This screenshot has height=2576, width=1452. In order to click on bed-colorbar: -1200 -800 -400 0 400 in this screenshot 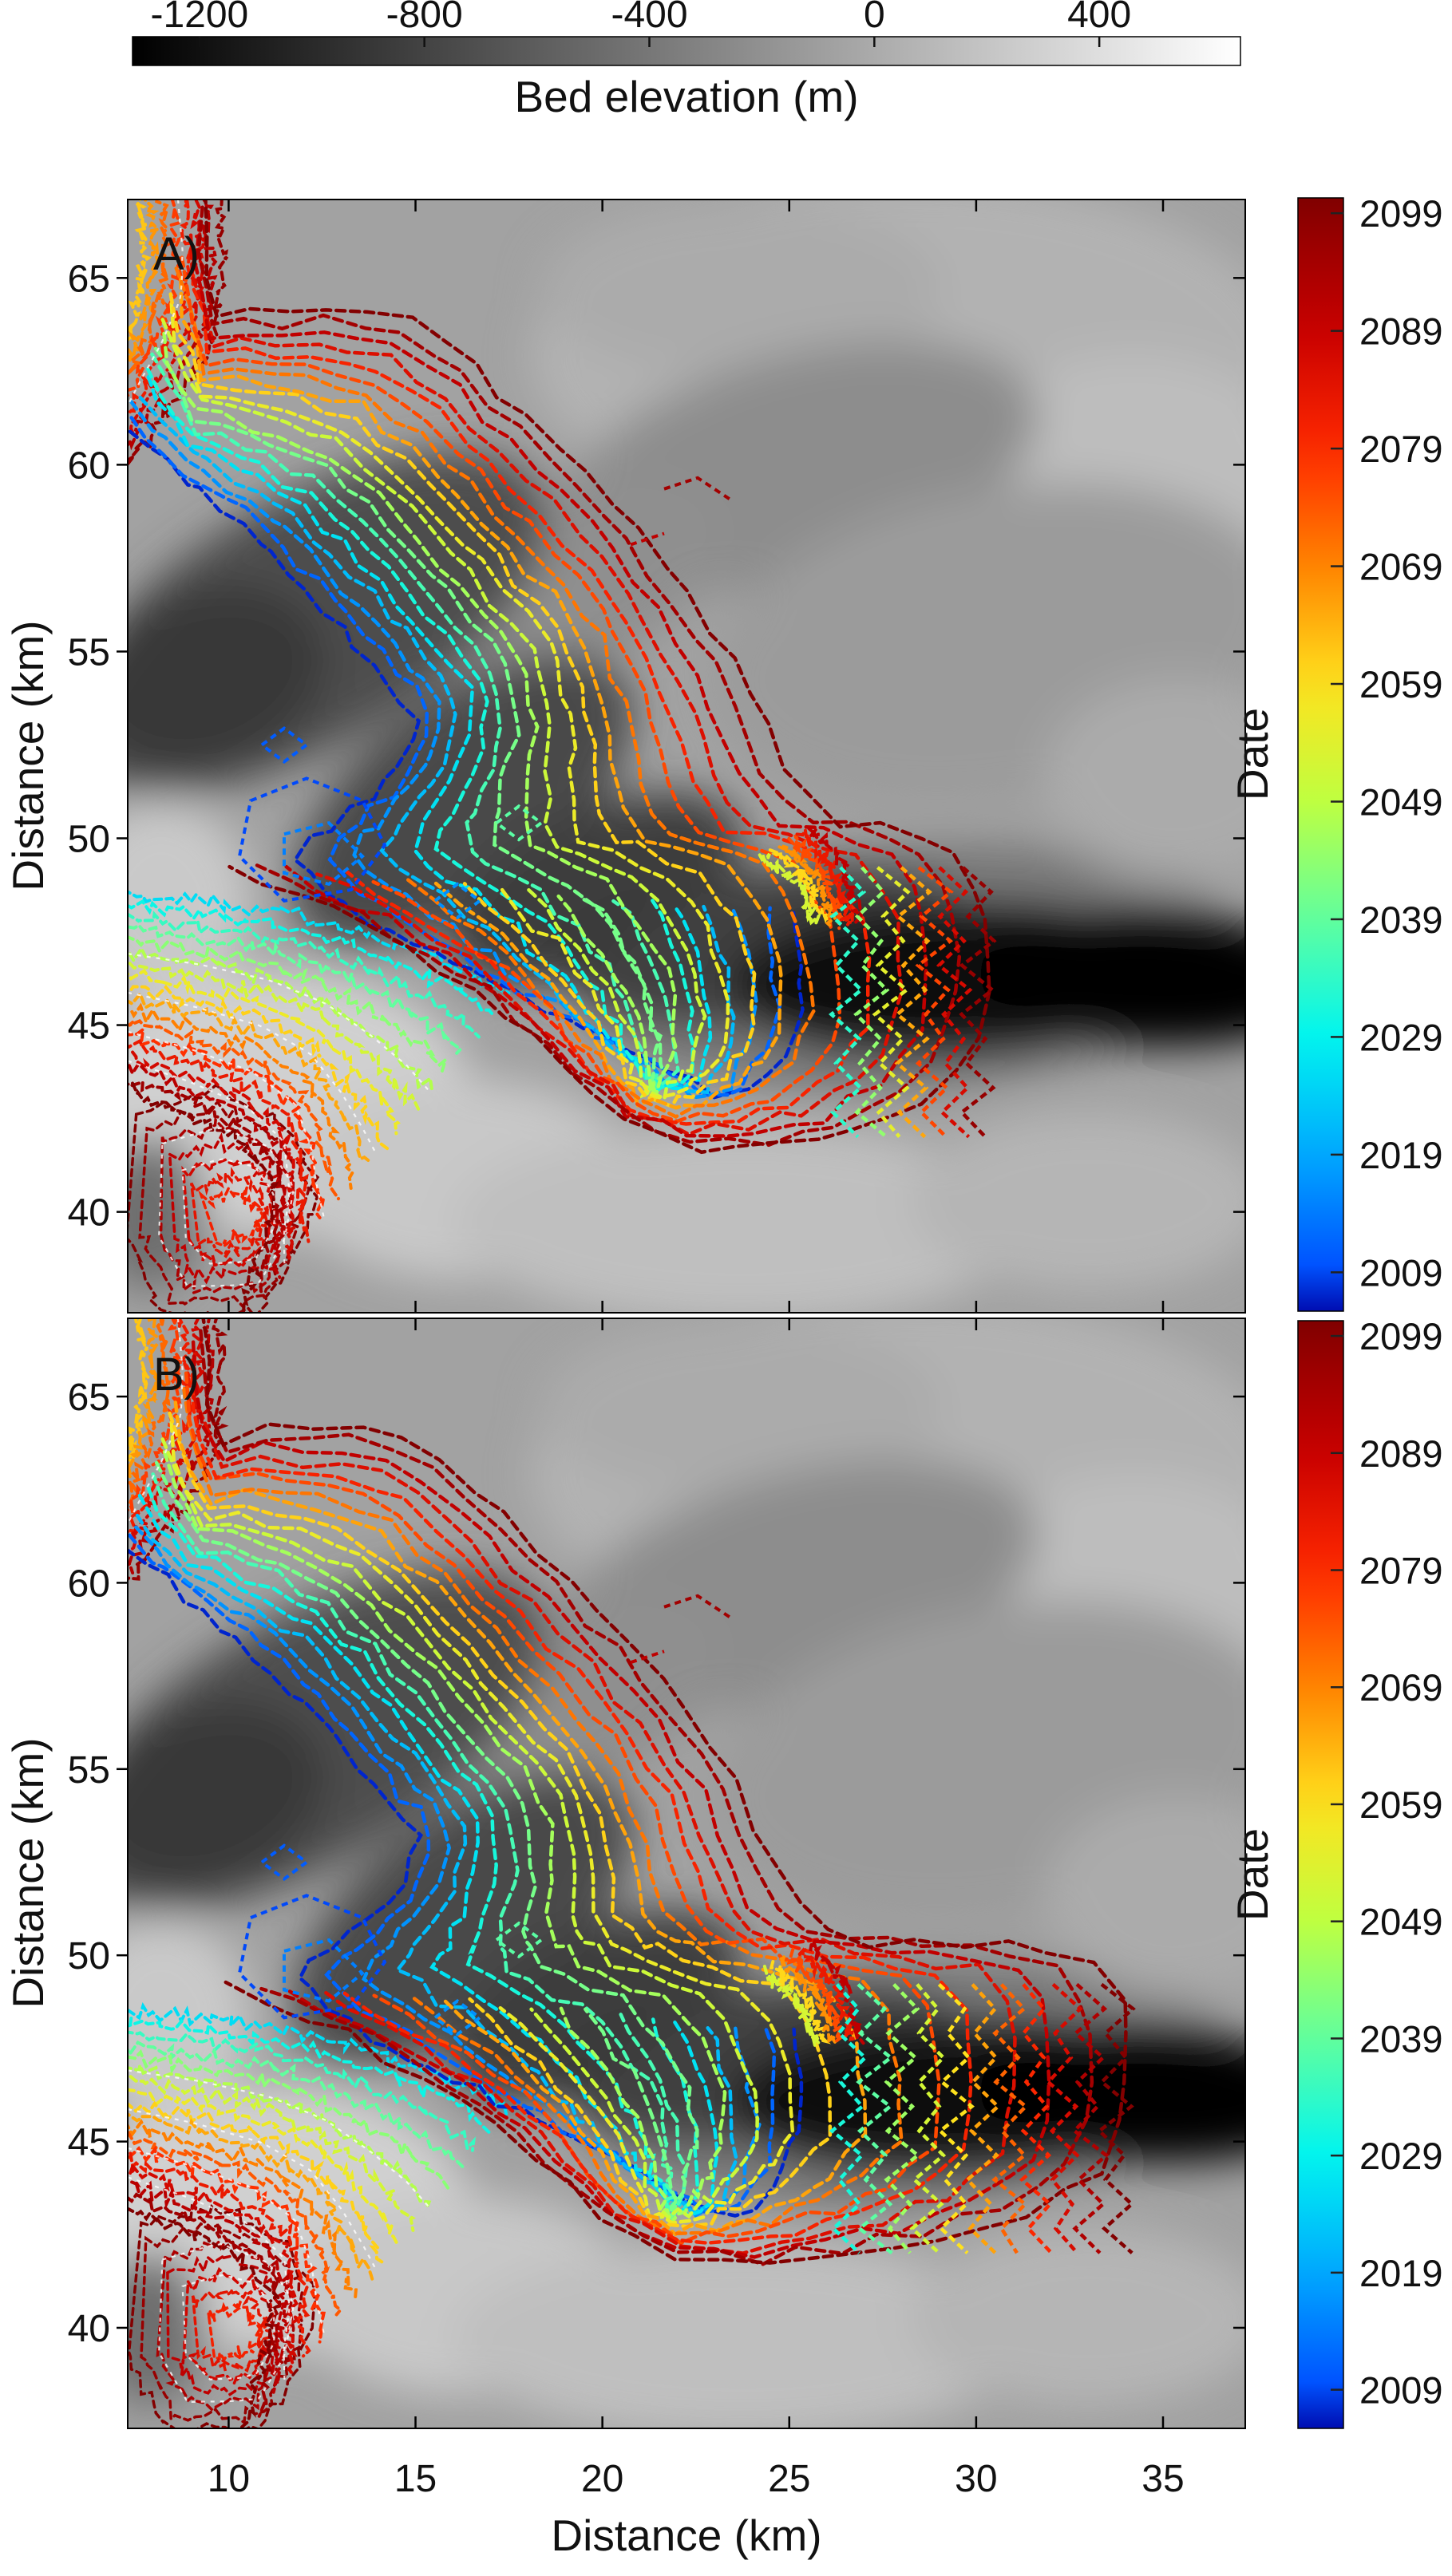, I will do `click(686, 33)`.